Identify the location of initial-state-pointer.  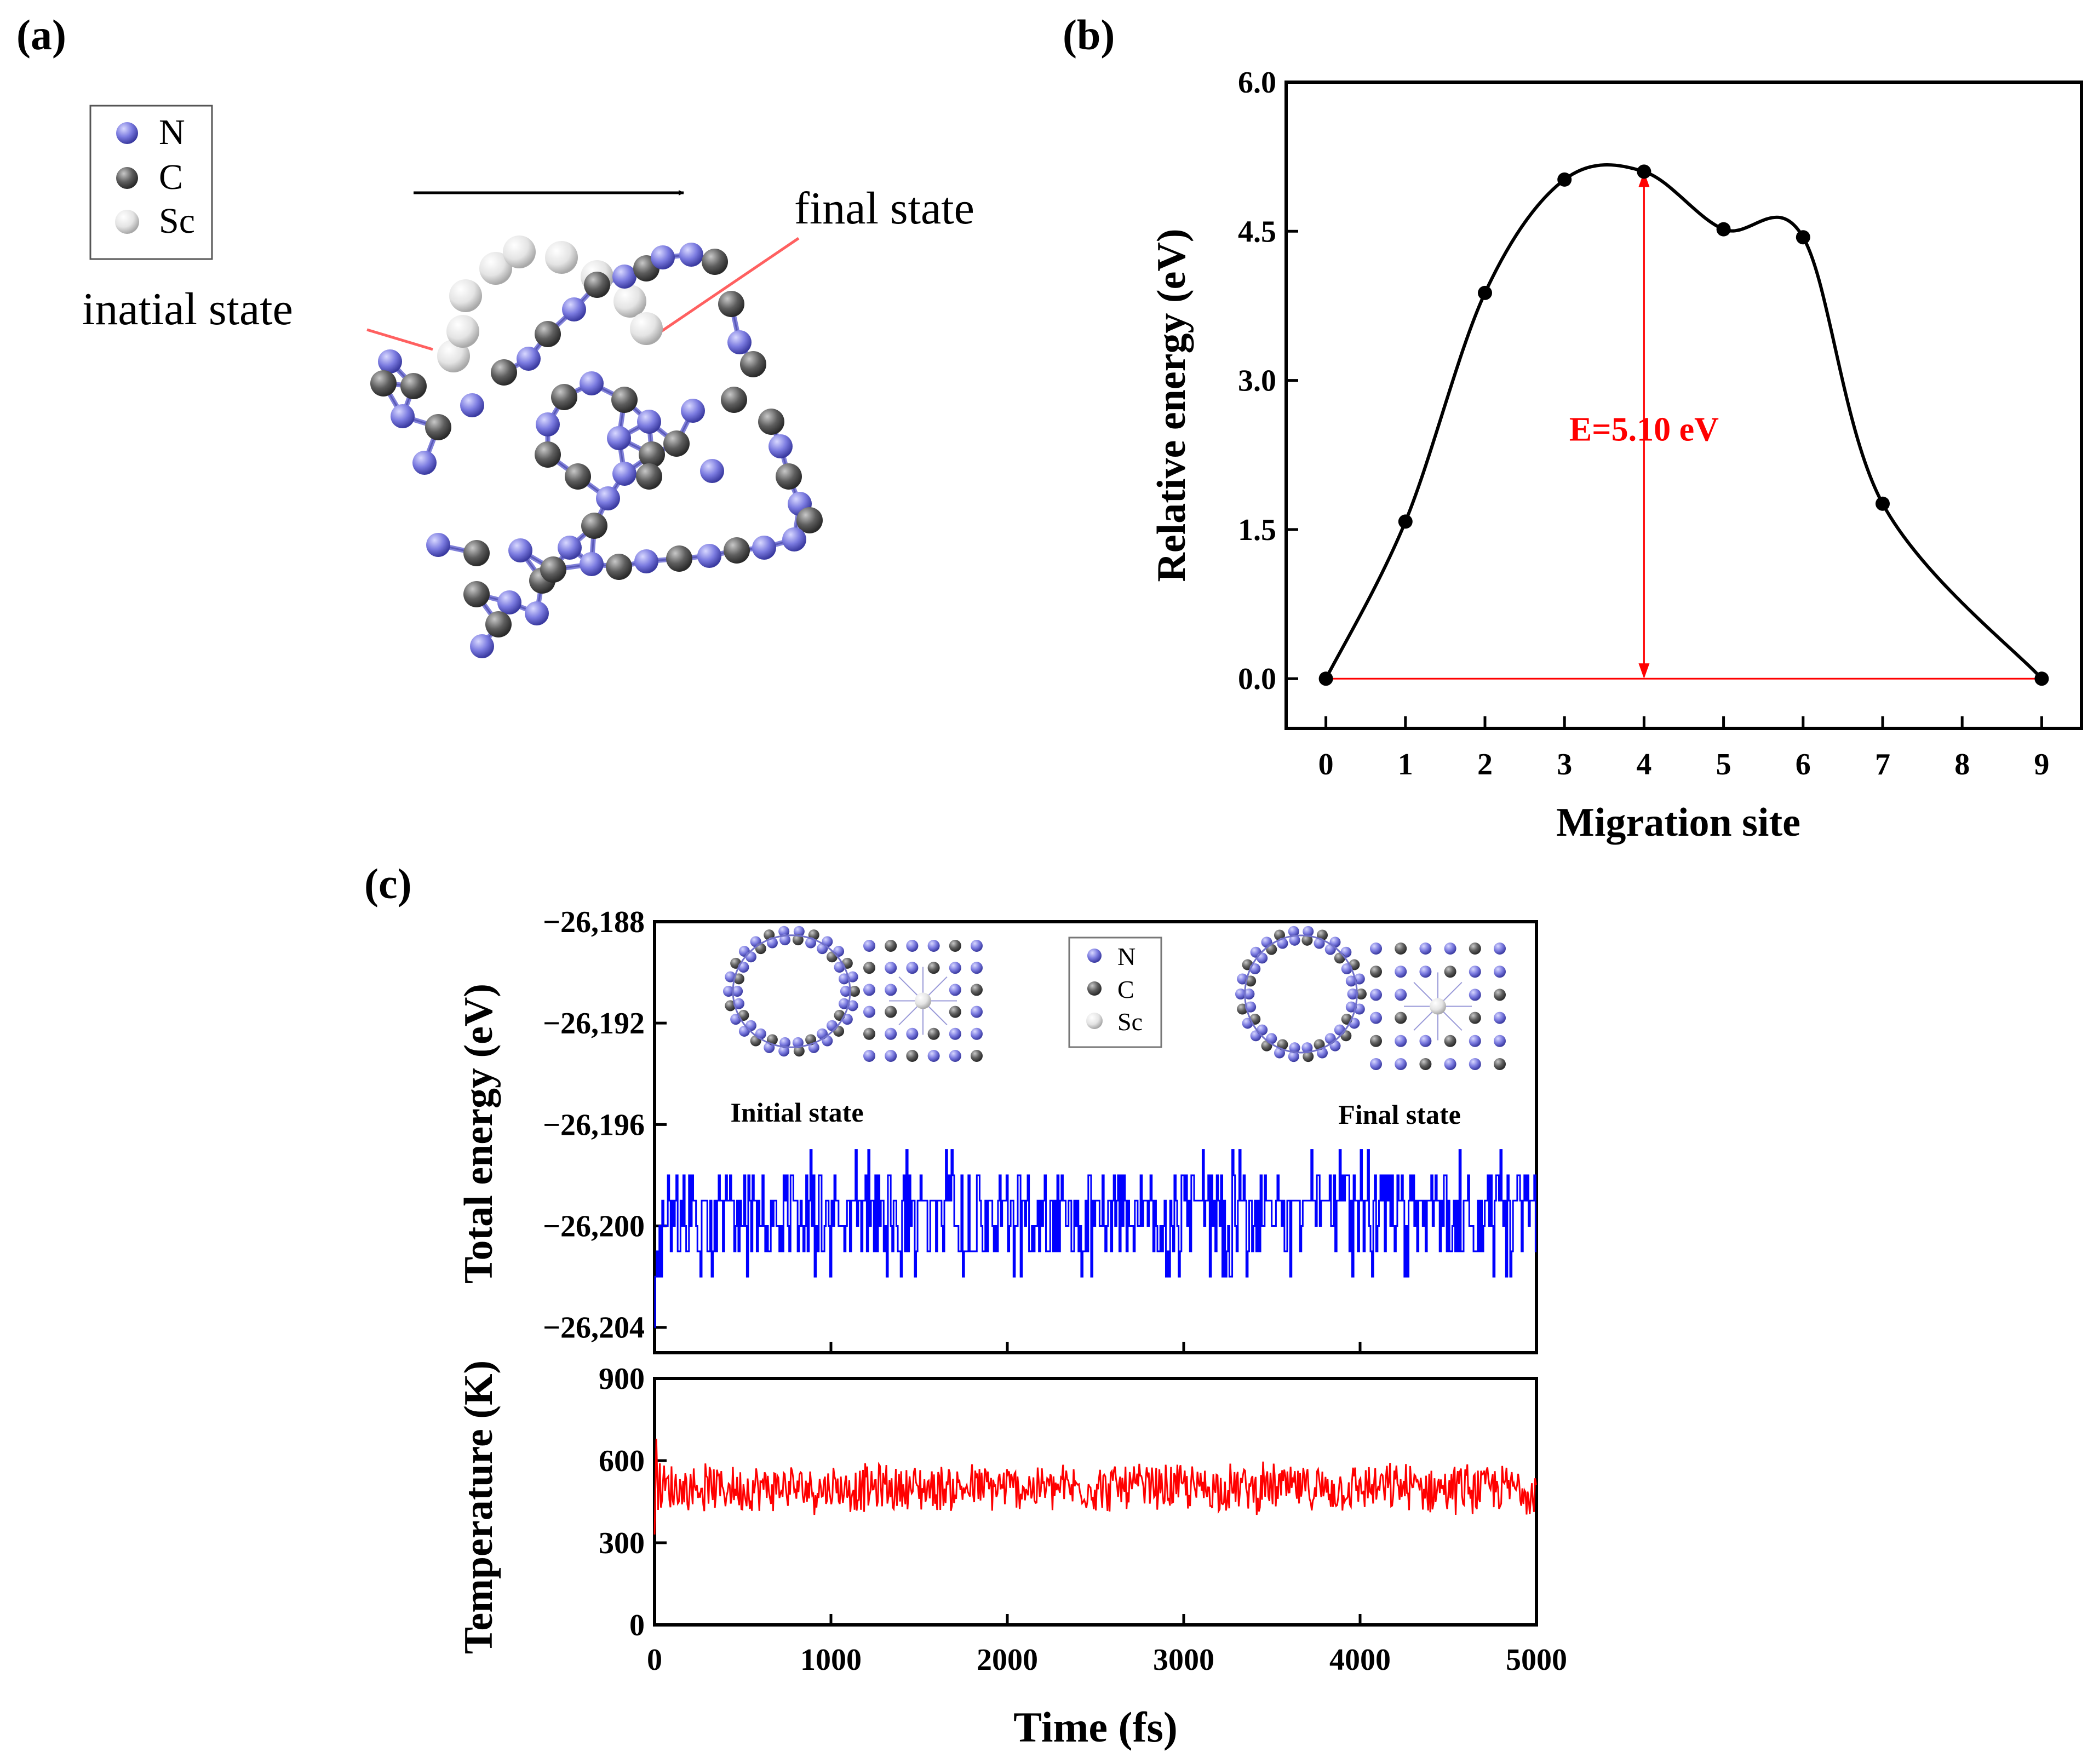
(399, 339).